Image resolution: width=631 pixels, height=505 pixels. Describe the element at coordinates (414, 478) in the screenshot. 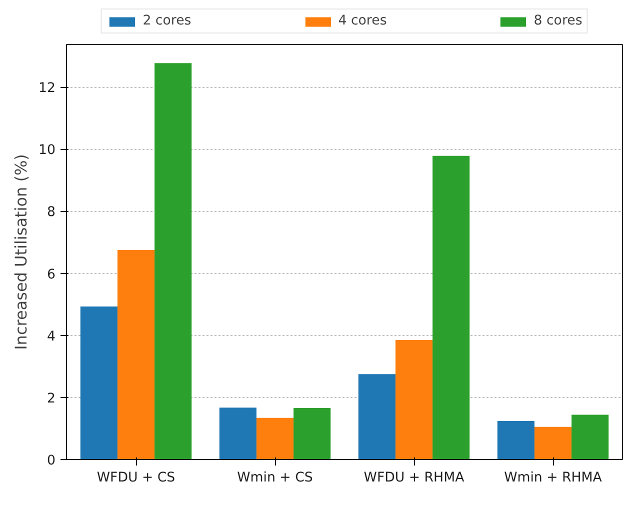

I see `x-tick-label: WFDU + RHMA` at that location.